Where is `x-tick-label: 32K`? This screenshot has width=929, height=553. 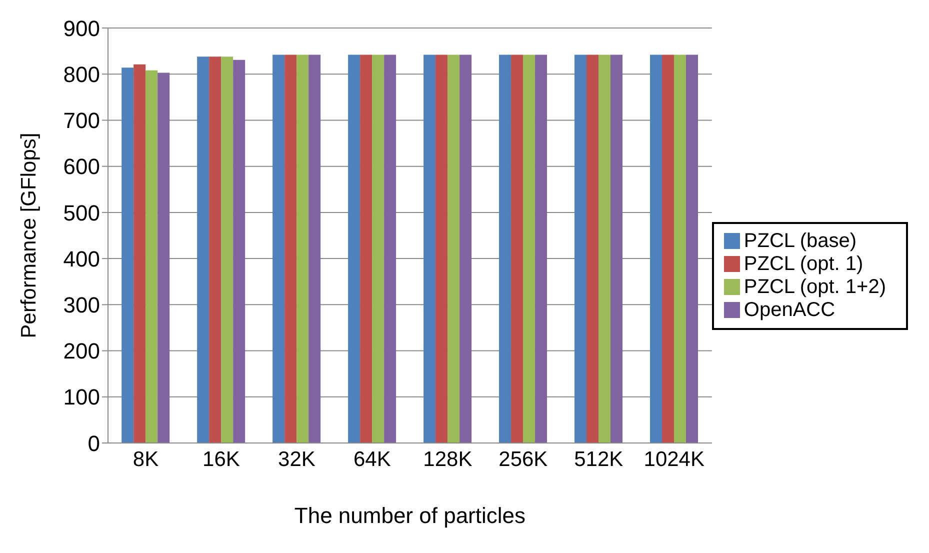 x-tick-label: 32K is located at coordinates (297, 459).